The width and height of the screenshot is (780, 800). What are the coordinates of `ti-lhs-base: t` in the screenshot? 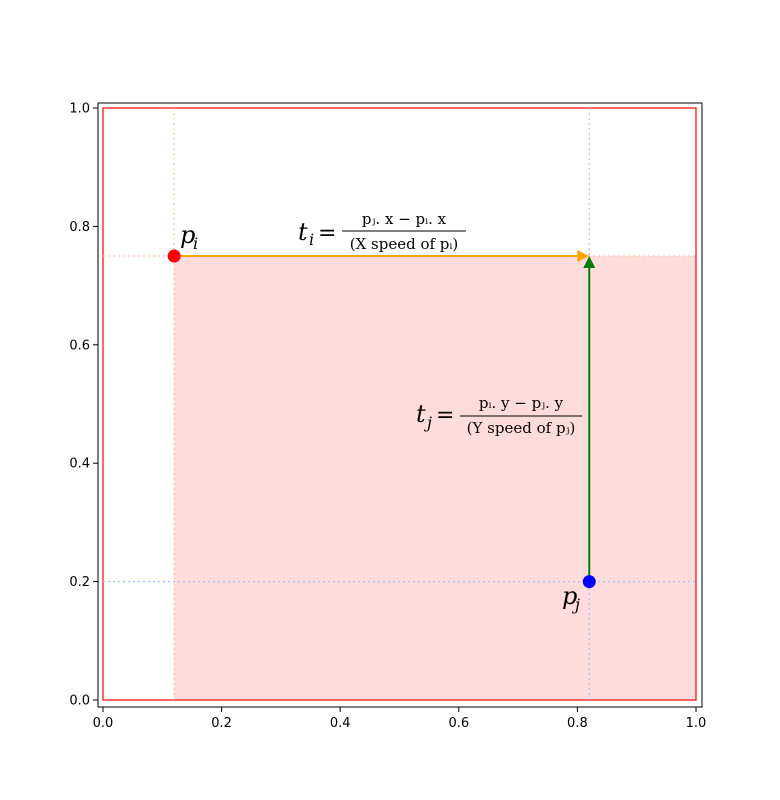 It's located at (303, 232).